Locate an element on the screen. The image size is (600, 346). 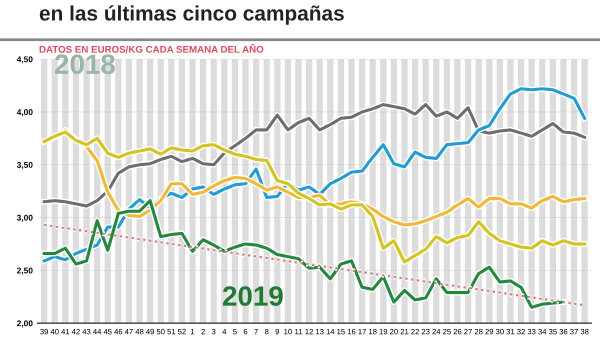
y-tick-label: 3,50 is located at coordinates (24, 166).